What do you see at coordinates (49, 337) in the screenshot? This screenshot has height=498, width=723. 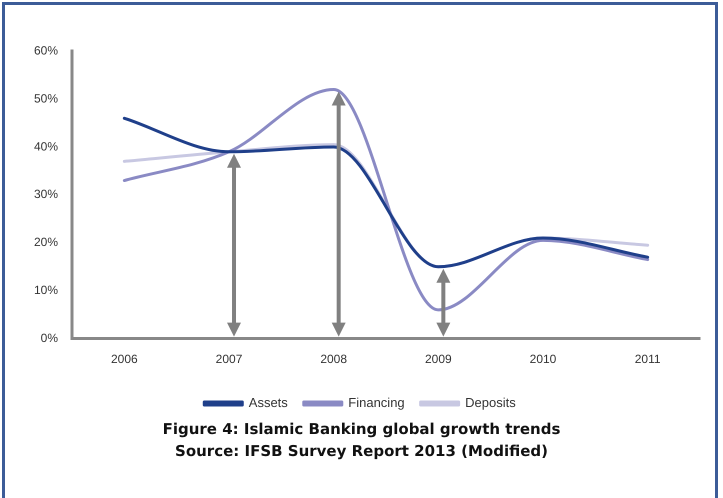 I see `y-tick-label: 0%` at bounding box center [49, 337].